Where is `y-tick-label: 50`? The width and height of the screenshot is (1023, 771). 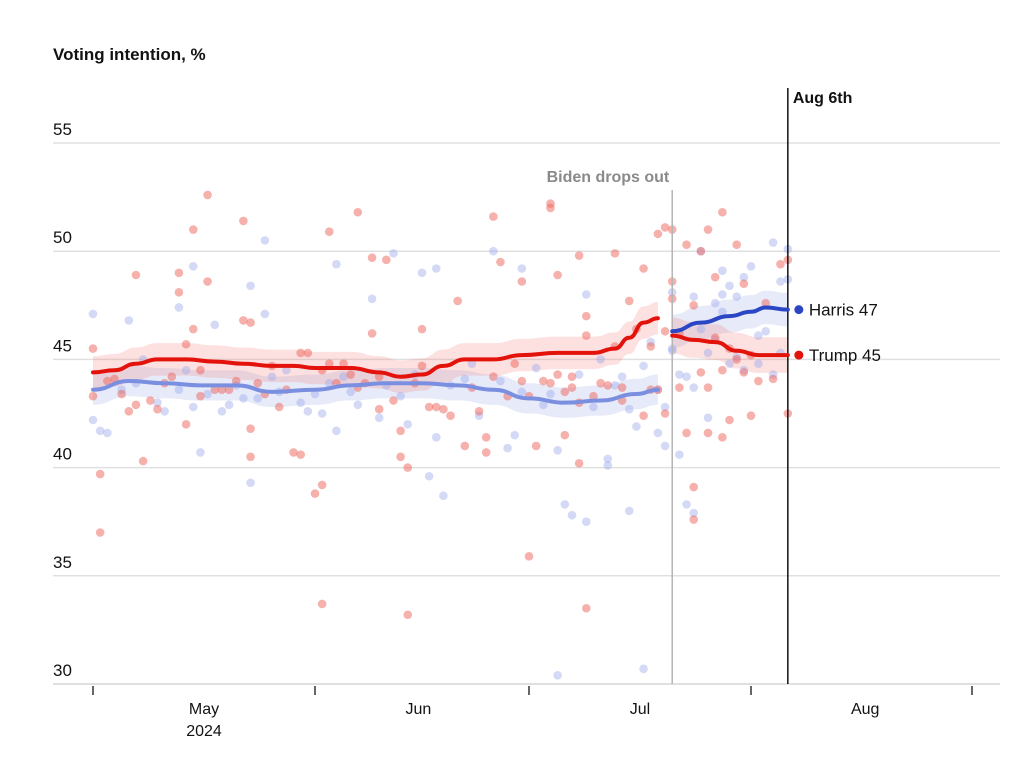 y-tick-label: 50 is located at coordinates (62, 237).